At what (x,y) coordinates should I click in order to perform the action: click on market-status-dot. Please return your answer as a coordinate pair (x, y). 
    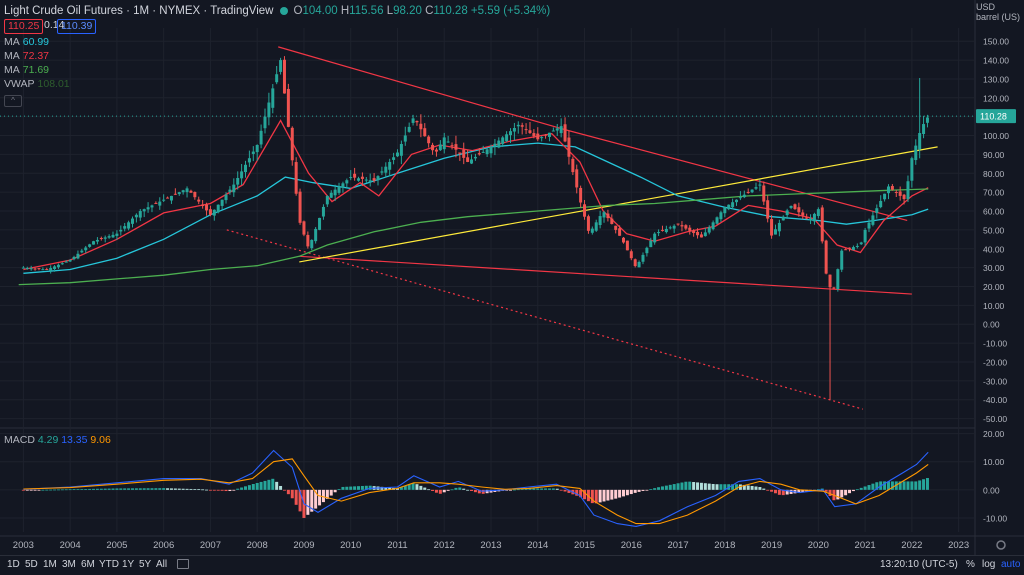
    Looking at the image, I should click on (283, 11).